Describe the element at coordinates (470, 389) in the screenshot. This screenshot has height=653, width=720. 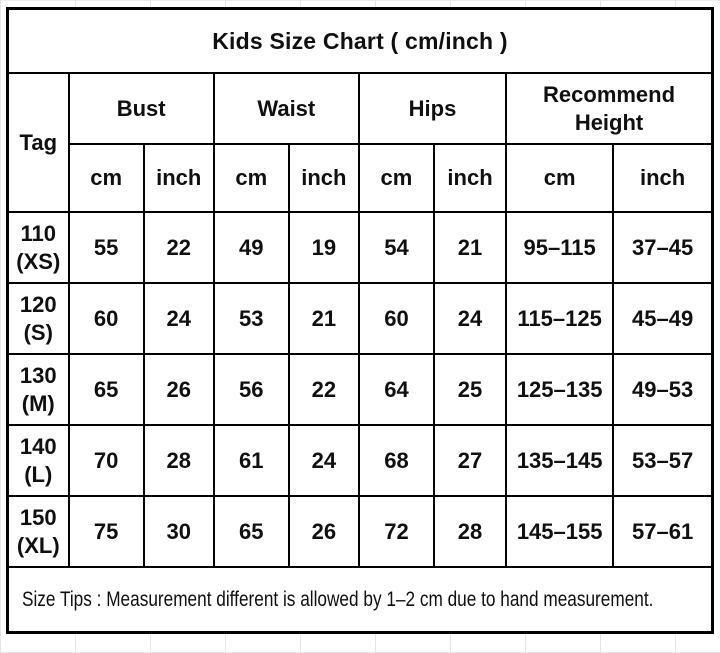
I see `hips-inch-value: 25` at that location.